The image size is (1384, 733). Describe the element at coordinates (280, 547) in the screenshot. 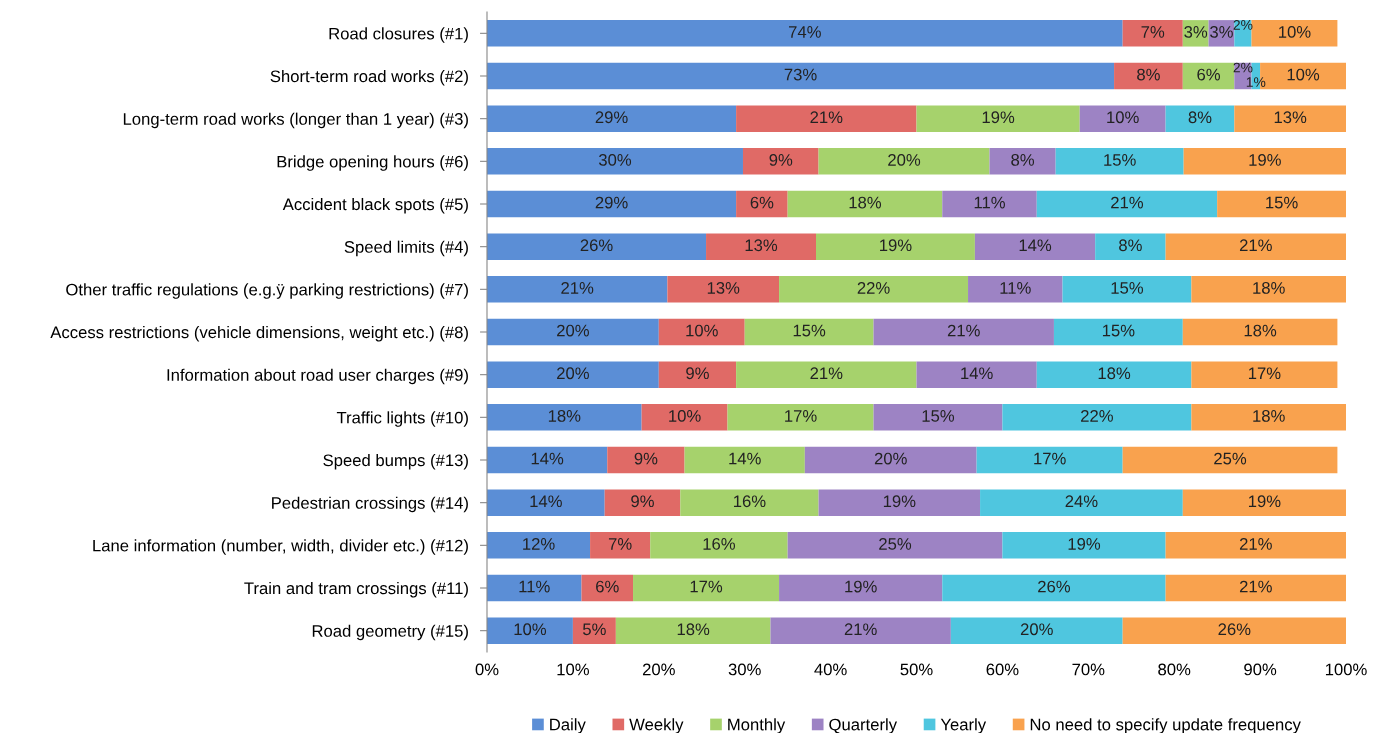

I see `y-tick-label: Lane information (number, width, divider etc.) (#12)` at that location.